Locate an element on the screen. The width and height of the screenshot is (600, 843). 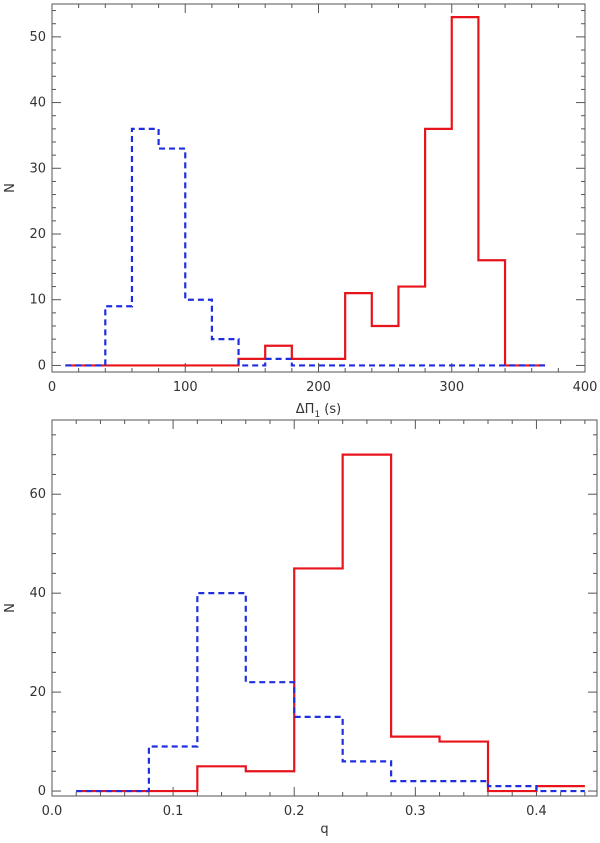
x-axis-label: ΔΠ1 (s) is located at coordinates (318, 411).